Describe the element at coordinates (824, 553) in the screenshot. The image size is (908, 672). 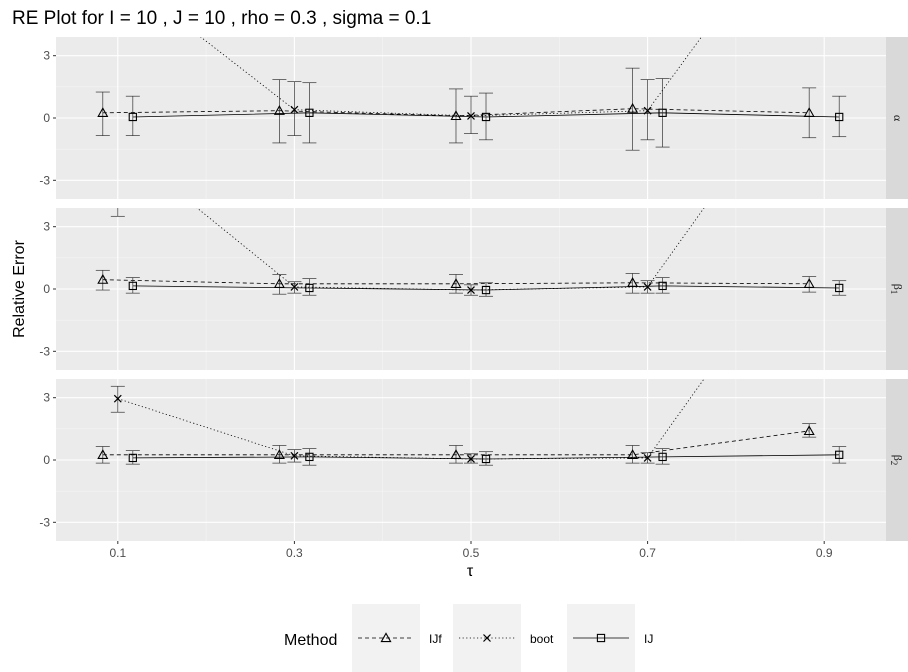
I see `x-tick-label: 0.9` at that location.